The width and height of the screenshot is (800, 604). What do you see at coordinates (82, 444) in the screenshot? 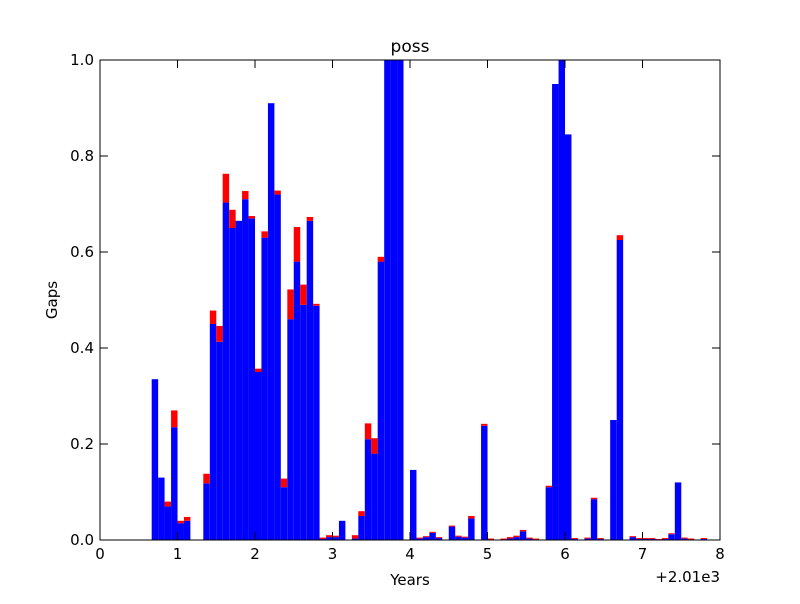
I see `y-tick-label: 0.2` at bounding box center [82, 444].